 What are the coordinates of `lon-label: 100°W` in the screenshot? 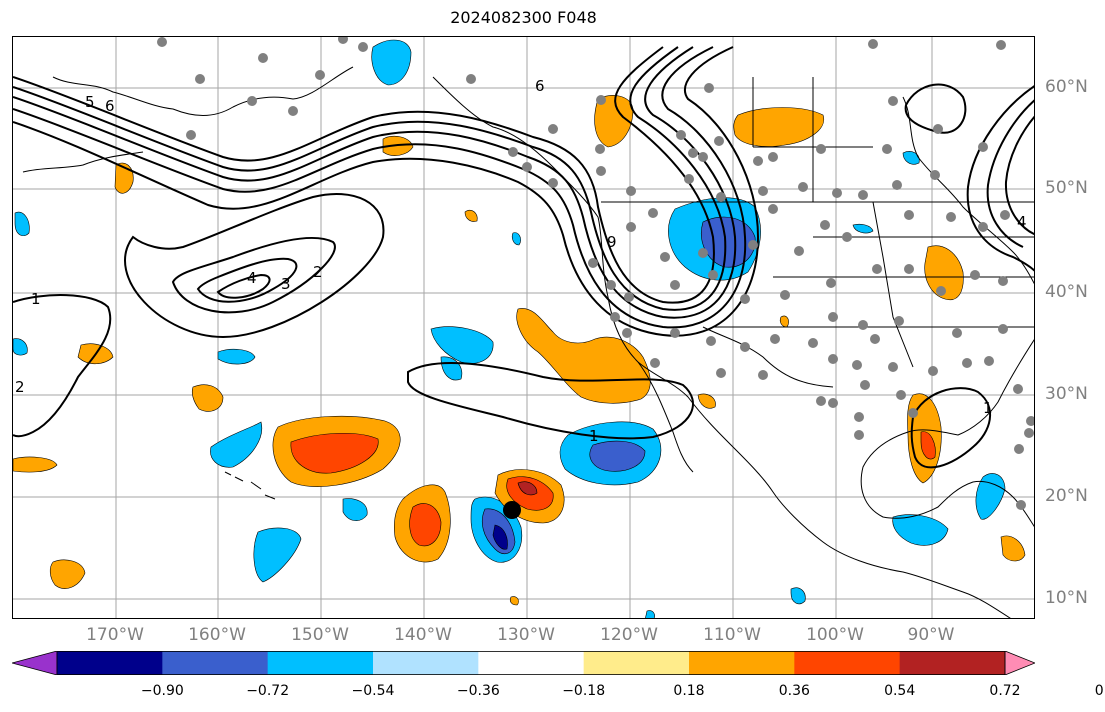 It's located at (835, 635).